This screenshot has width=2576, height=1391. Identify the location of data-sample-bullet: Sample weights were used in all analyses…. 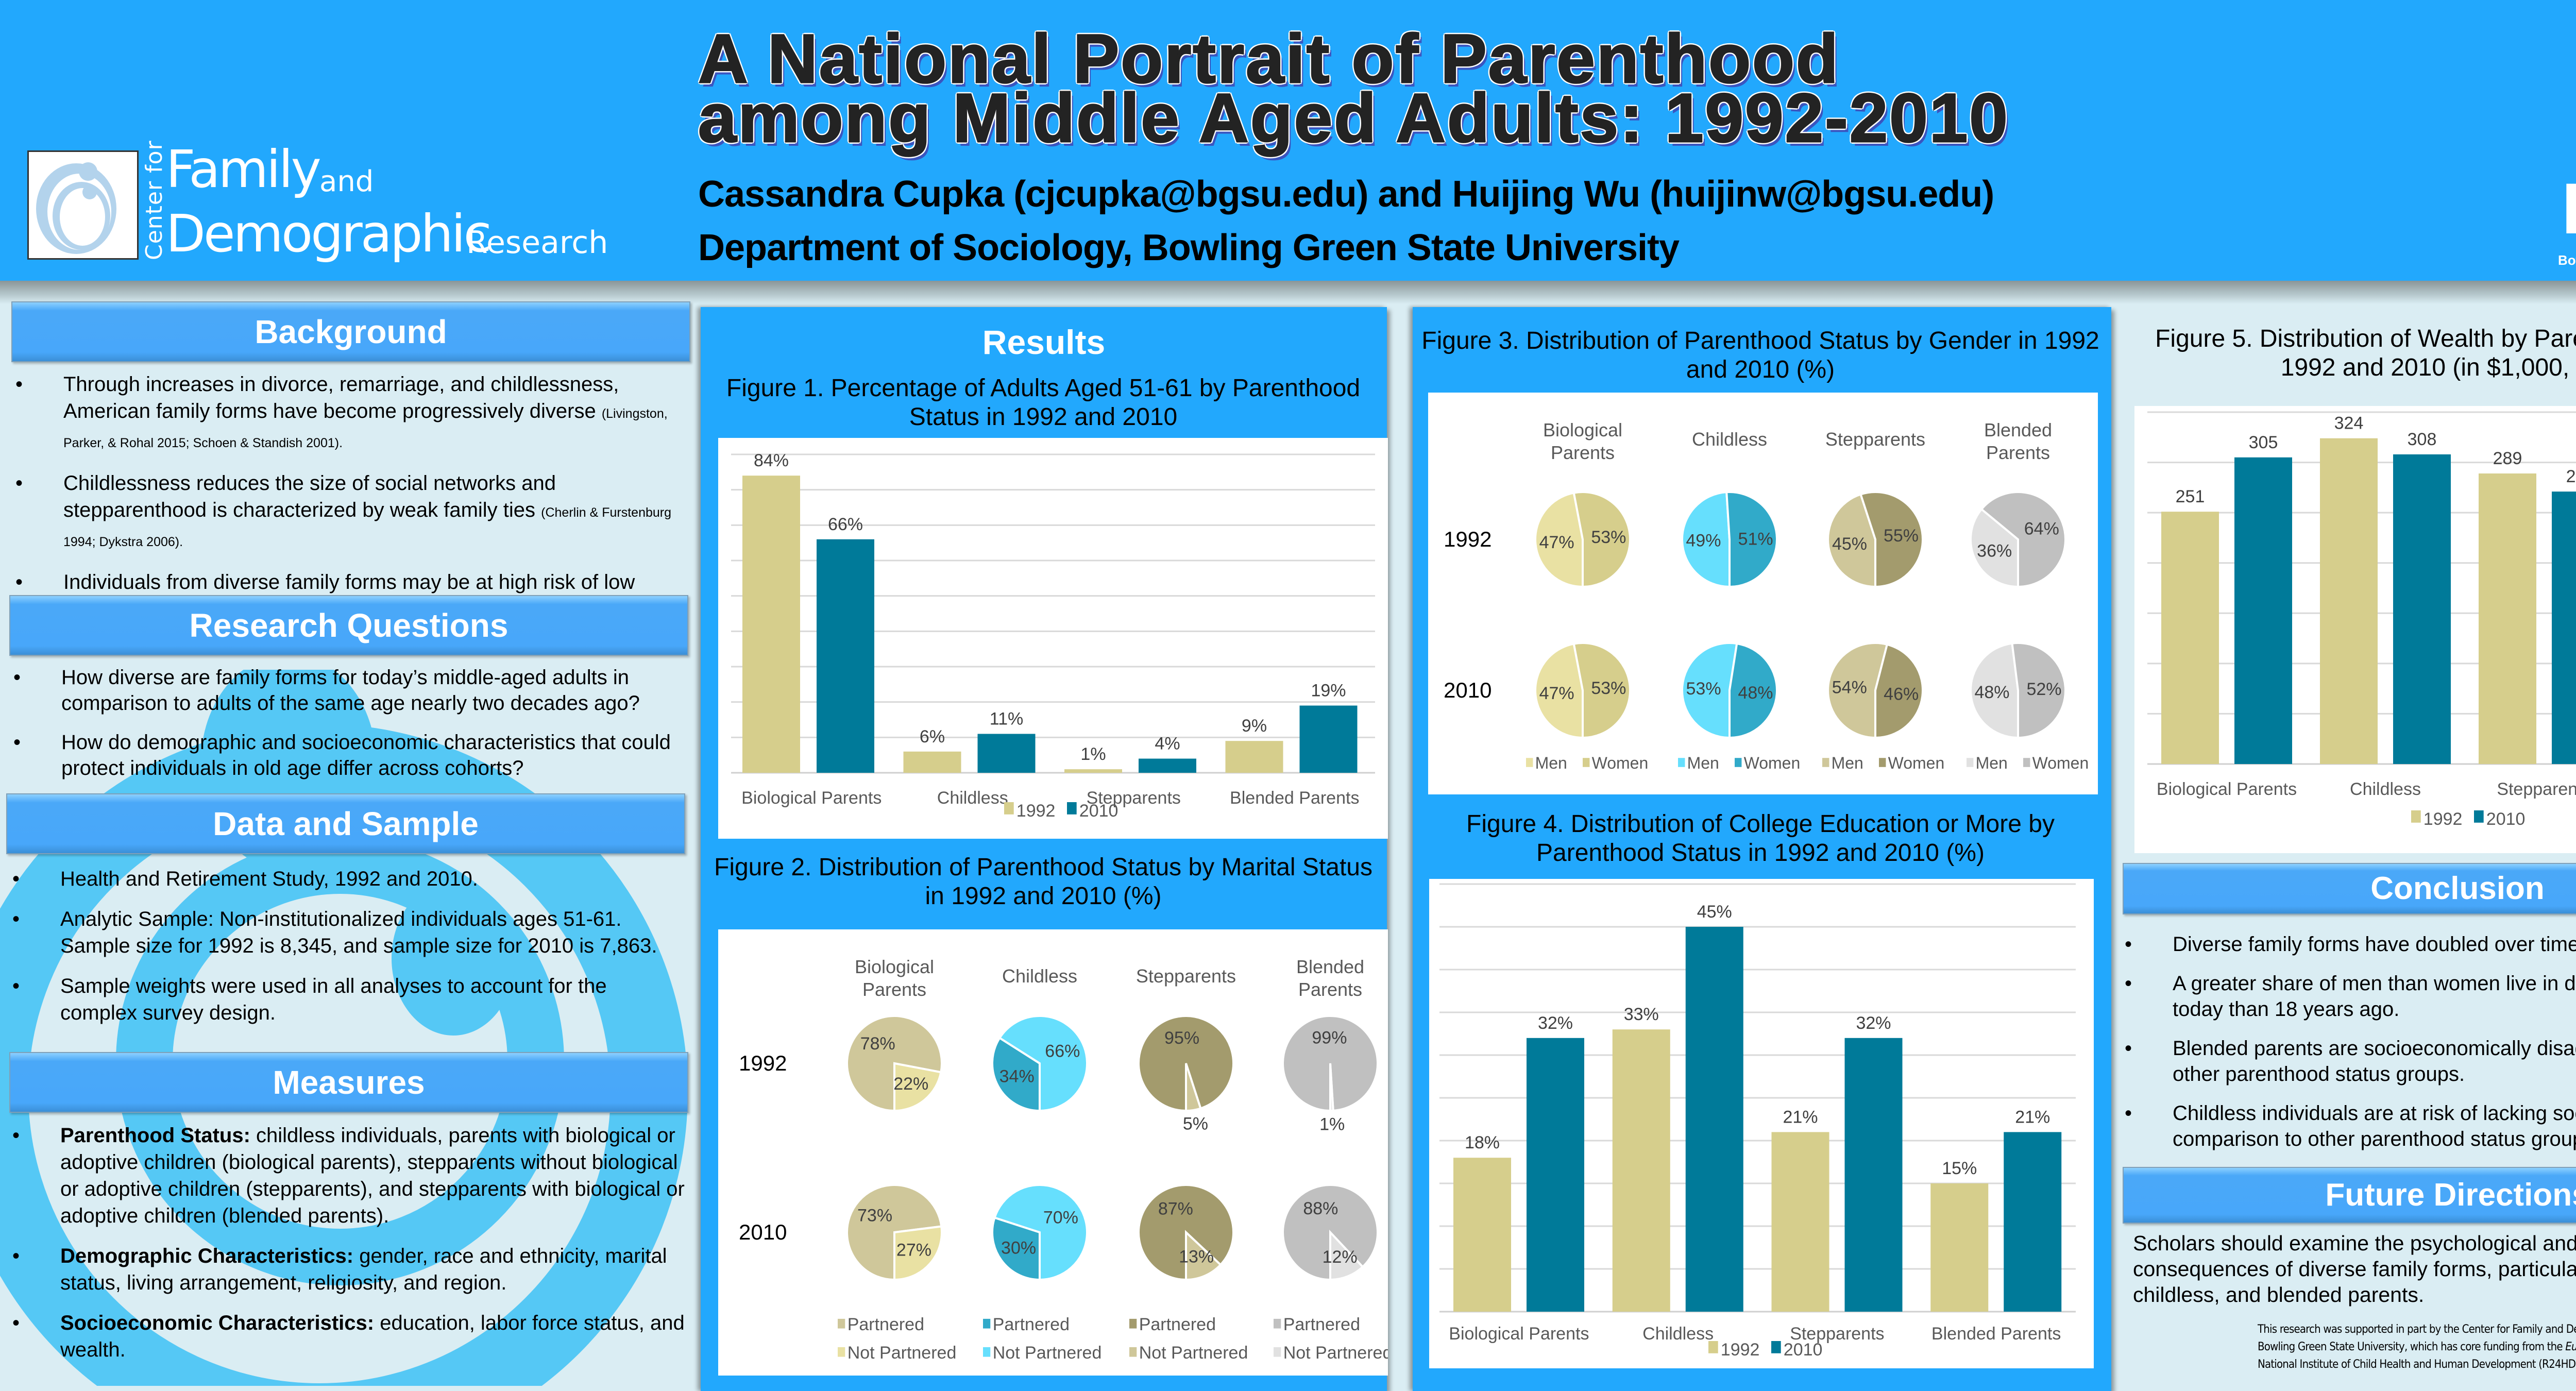
(346, 999).